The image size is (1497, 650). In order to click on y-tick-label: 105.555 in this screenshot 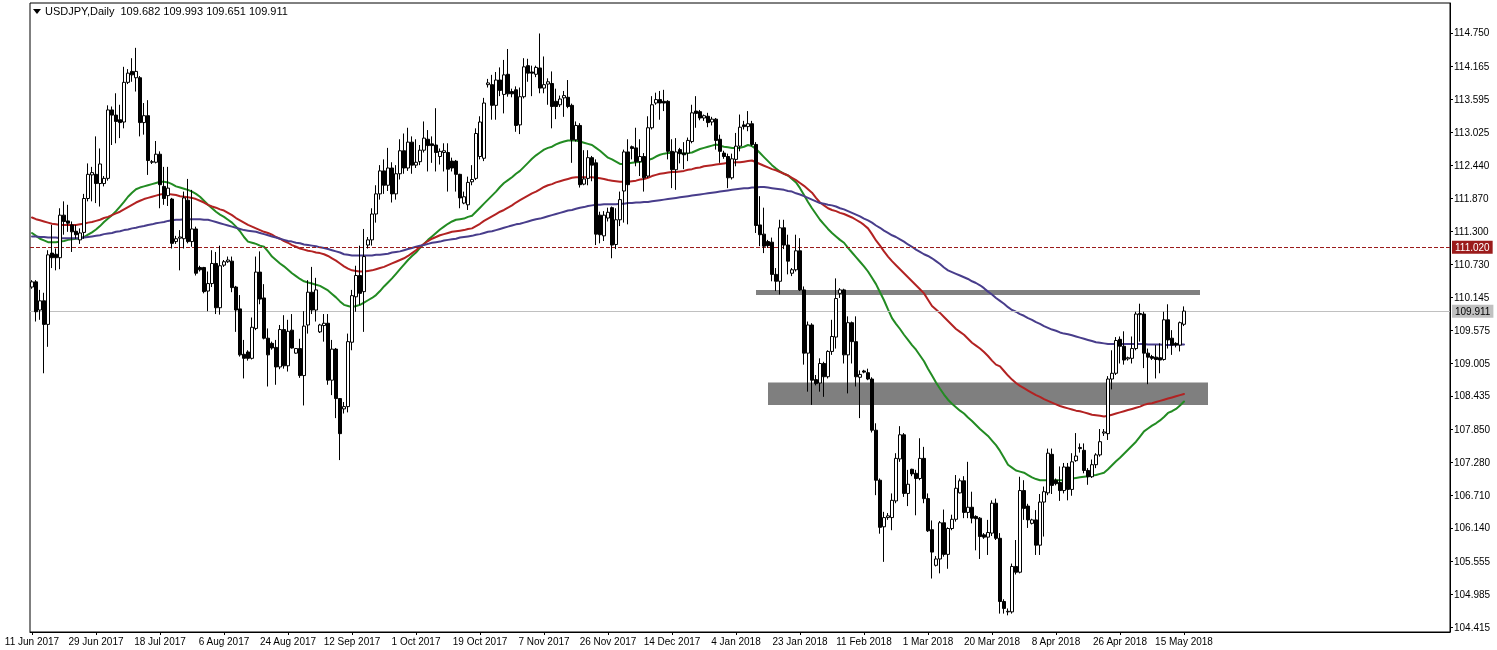, I will do `click(1472, 562)`.